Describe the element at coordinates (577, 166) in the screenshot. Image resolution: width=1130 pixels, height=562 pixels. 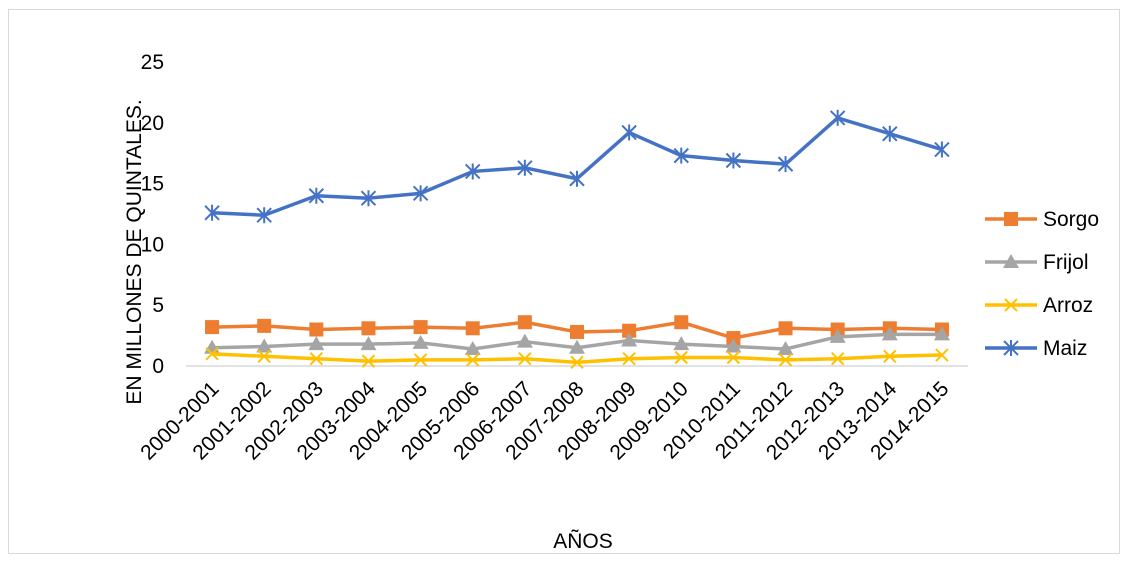
I see `series-maiz` at that location.